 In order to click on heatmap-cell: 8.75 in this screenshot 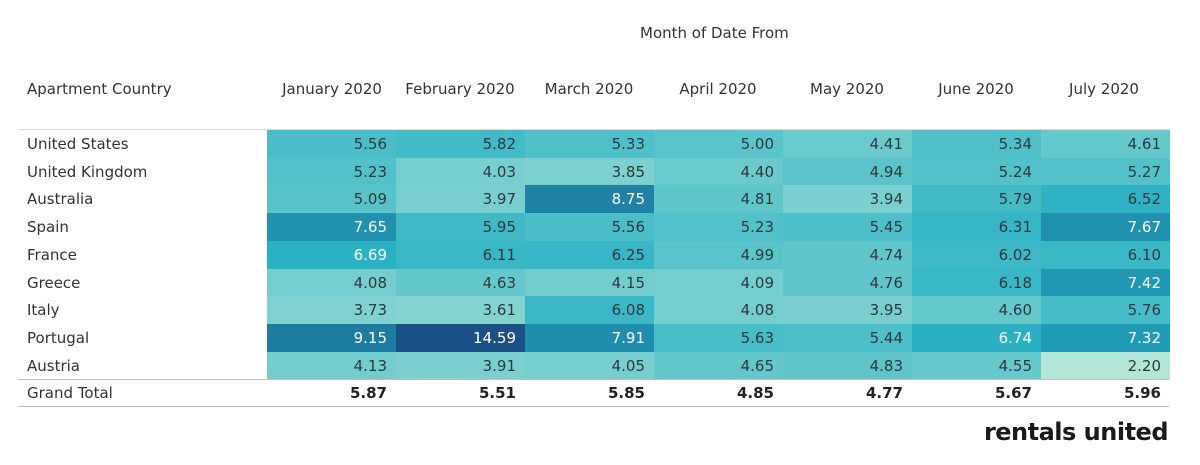, I will do `click(589, 199)`.